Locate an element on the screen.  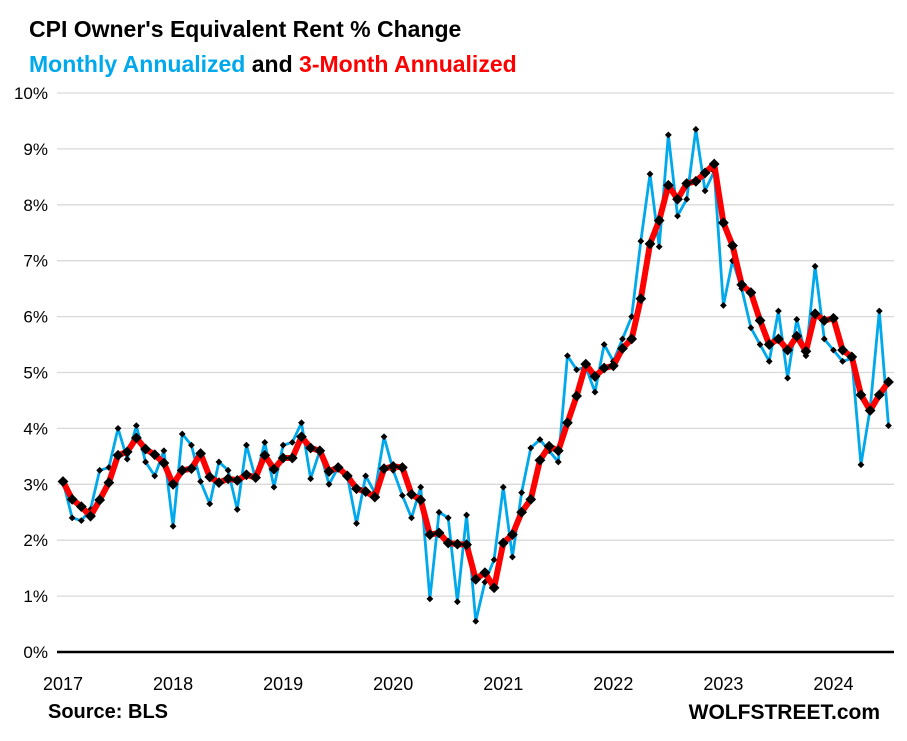
x-tick-label: 2018 is located at coordinates (173, 684).